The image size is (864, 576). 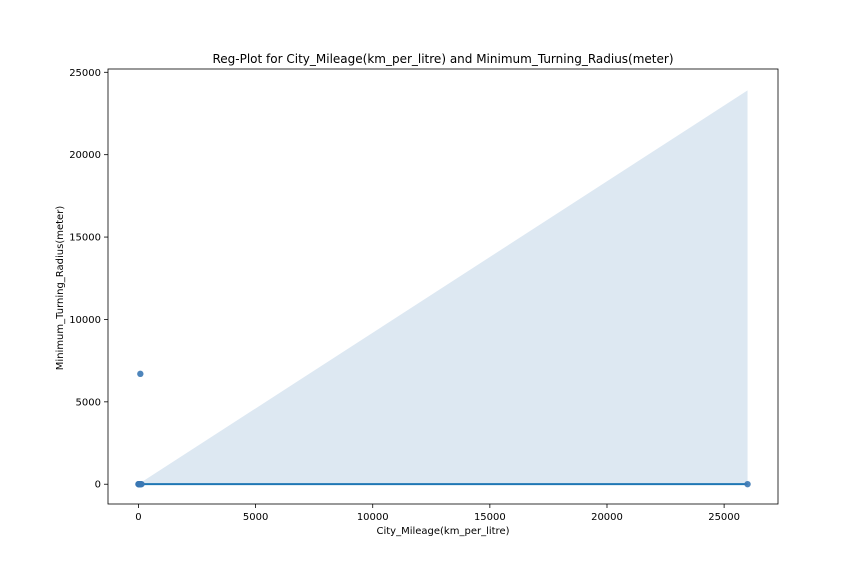 What do you see at coordinates (437, 513) in the screenshot?
I see `x-axis-ticks: 0 5000 10000 15000 20000 25000` at bounding box center [437, 513].